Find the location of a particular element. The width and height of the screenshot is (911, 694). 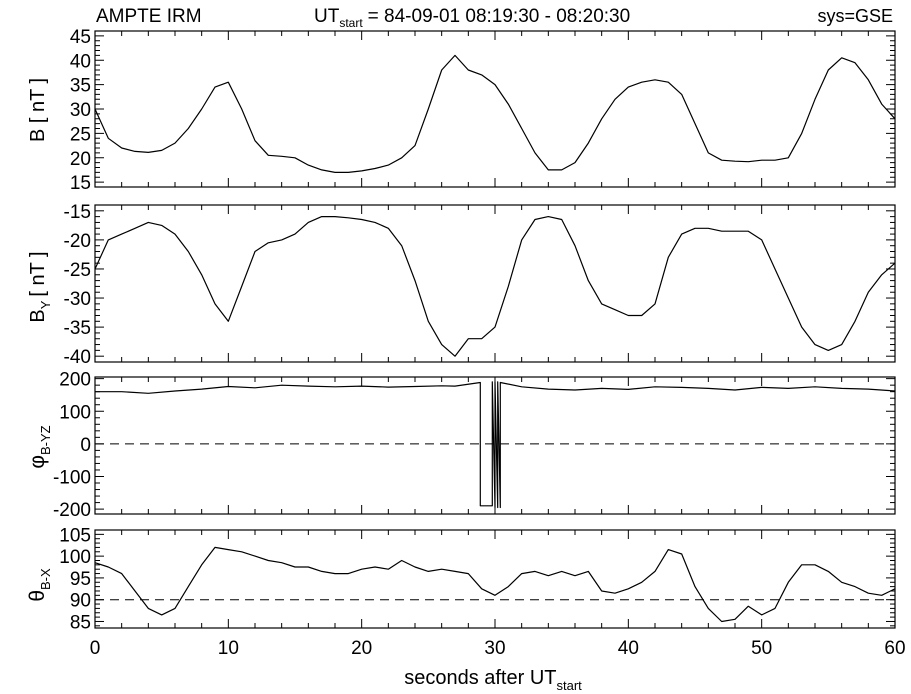

x-tick-label: 10 is located at coordinates (228, 648).